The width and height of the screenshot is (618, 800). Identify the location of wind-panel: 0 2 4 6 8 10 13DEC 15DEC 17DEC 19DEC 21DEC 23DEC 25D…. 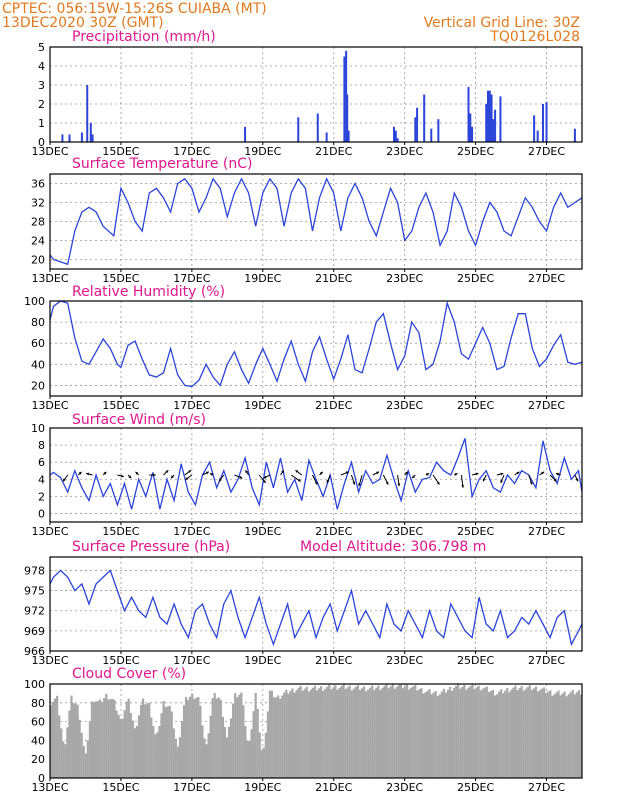
(307, 480).